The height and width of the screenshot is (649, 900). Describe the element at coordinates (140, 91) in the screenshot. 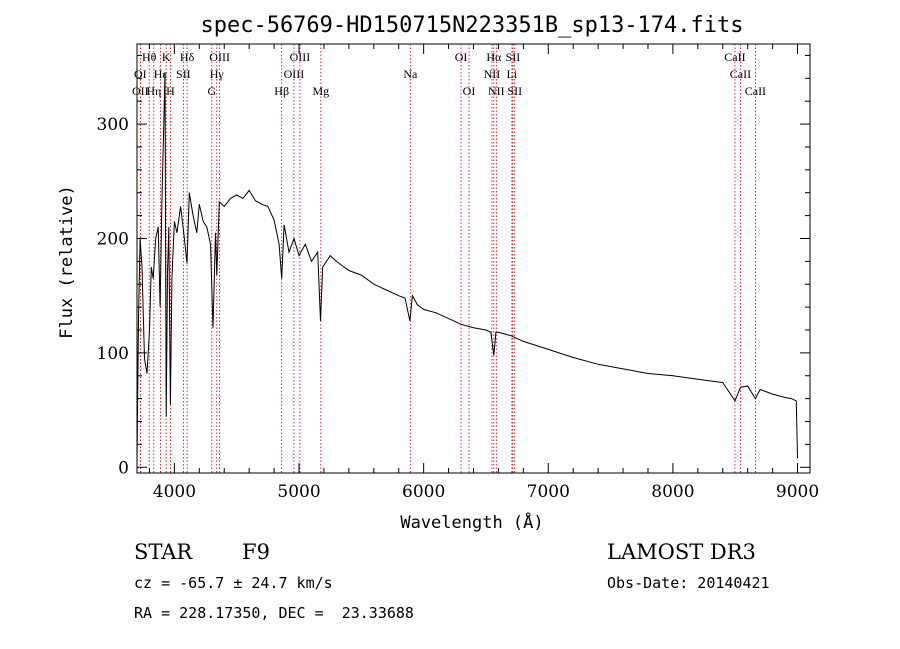

I see `spectral-line-label: OII` at that location.